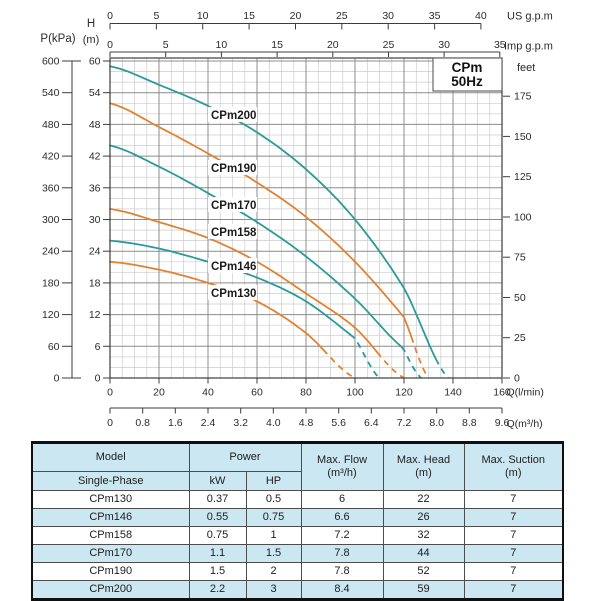  Describe the element at coordinates (51, 62) in the screenshot. I see `svg-text: 600` at that location.